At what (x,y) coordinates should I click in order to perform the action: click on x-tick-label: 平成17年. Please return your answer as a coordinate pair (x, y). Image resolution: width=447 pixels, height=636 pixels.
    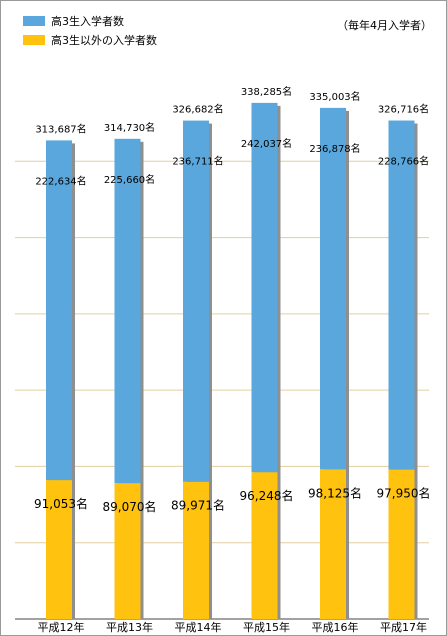
    Looking at the image, I should click on (403, 627).